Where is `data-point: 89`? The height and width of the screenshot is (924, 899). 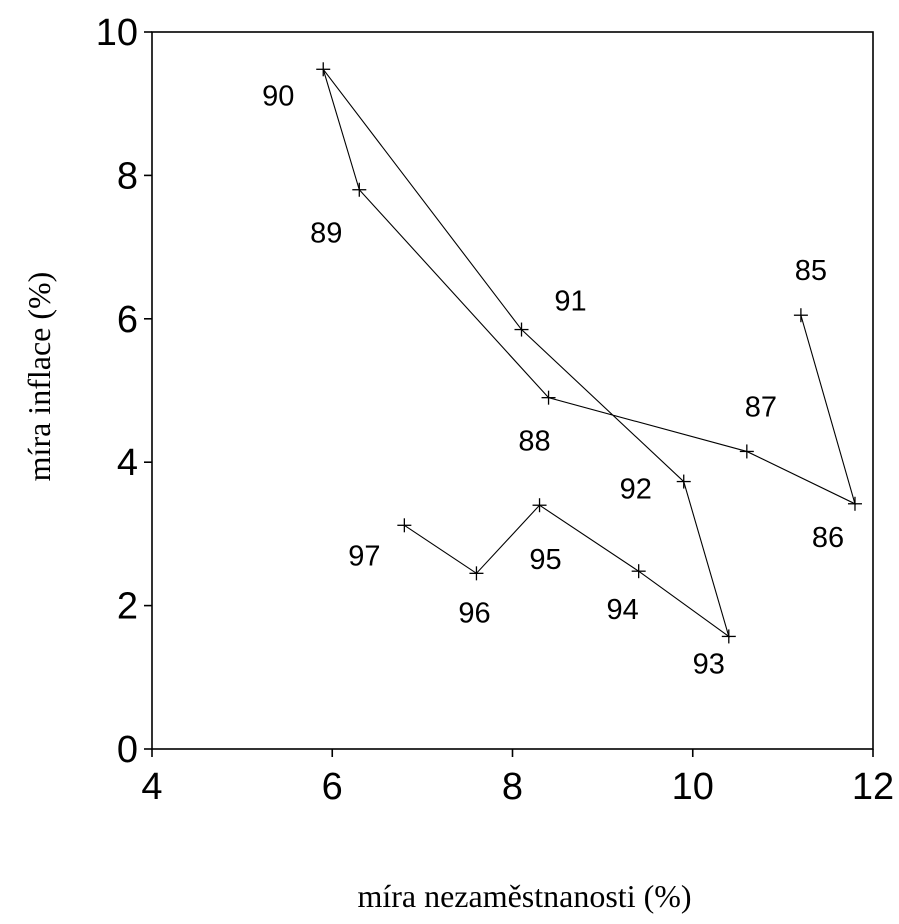
data-point: 89 is located at coordinates (338, 216).